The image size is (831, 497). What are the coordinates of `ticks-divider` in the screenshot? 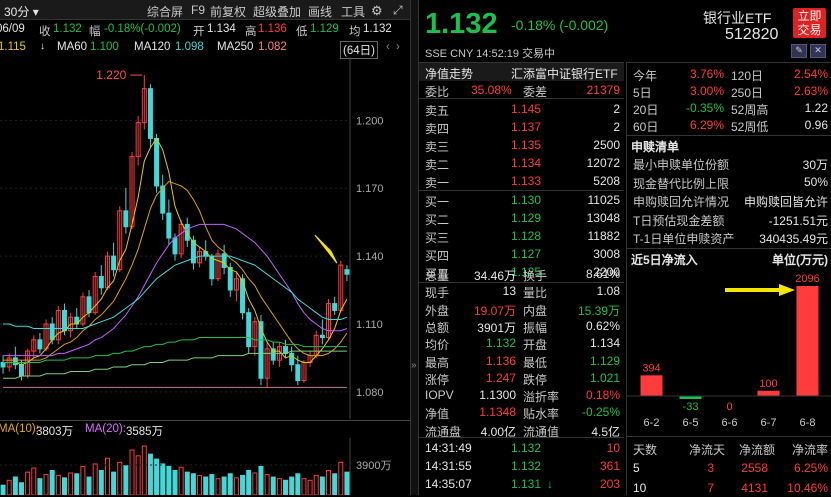 It's located at (521, 437).